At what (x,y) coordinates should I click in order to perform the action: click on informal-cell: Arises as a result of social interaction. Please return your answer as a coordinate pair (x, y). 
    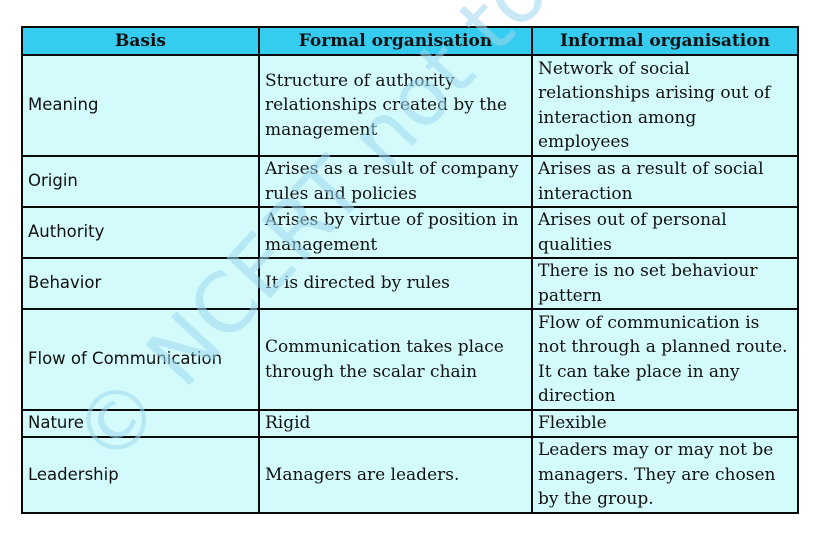
    Looking at the image, I should click on (665, 181).